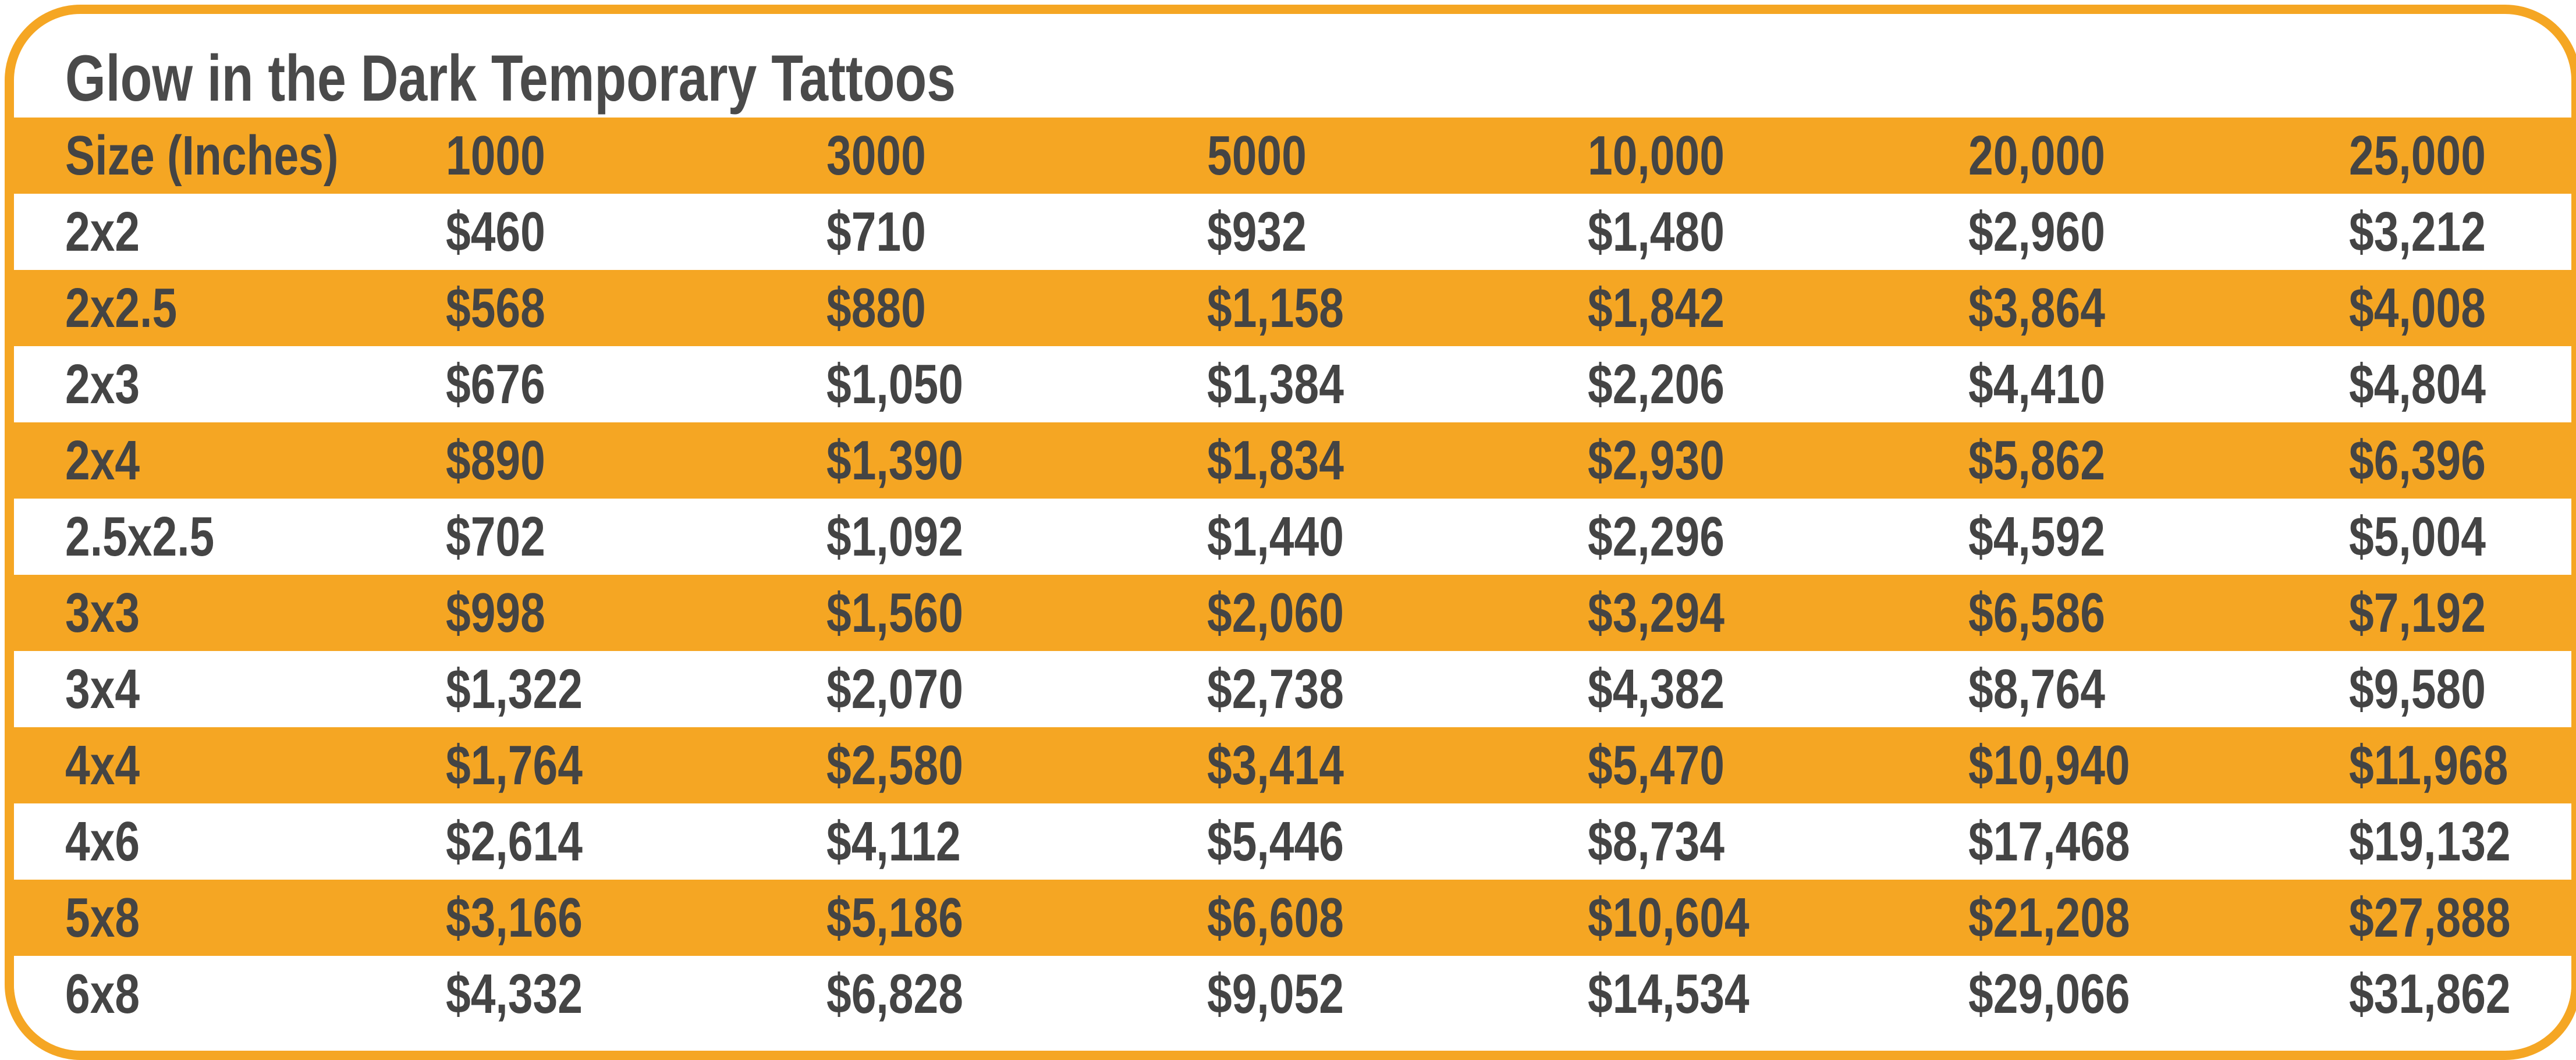 The height and width of the screenshot is (1060, 2576). Describe the element at coordinates (2037, 537) in the screenshot. I see `price-cell: $4,592` at that location.